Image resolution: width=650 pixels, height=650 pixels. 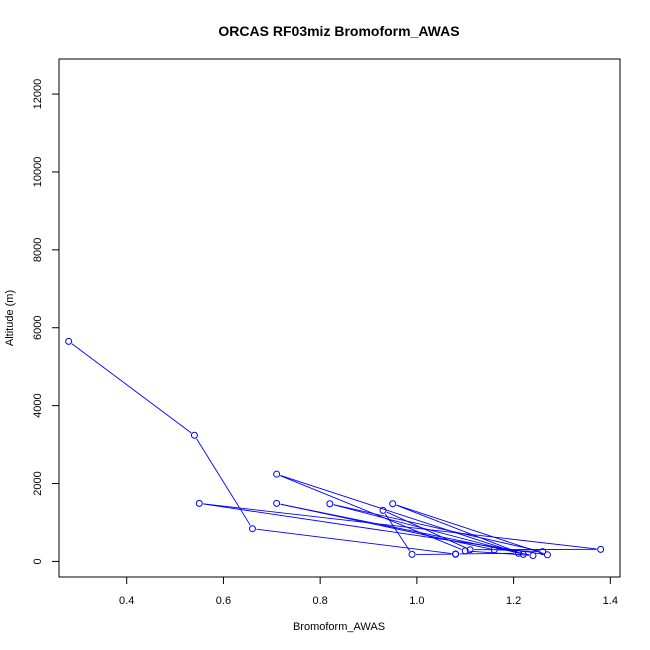 I want to click on x-tick-label: 1.2, so click(x=513, y=601).